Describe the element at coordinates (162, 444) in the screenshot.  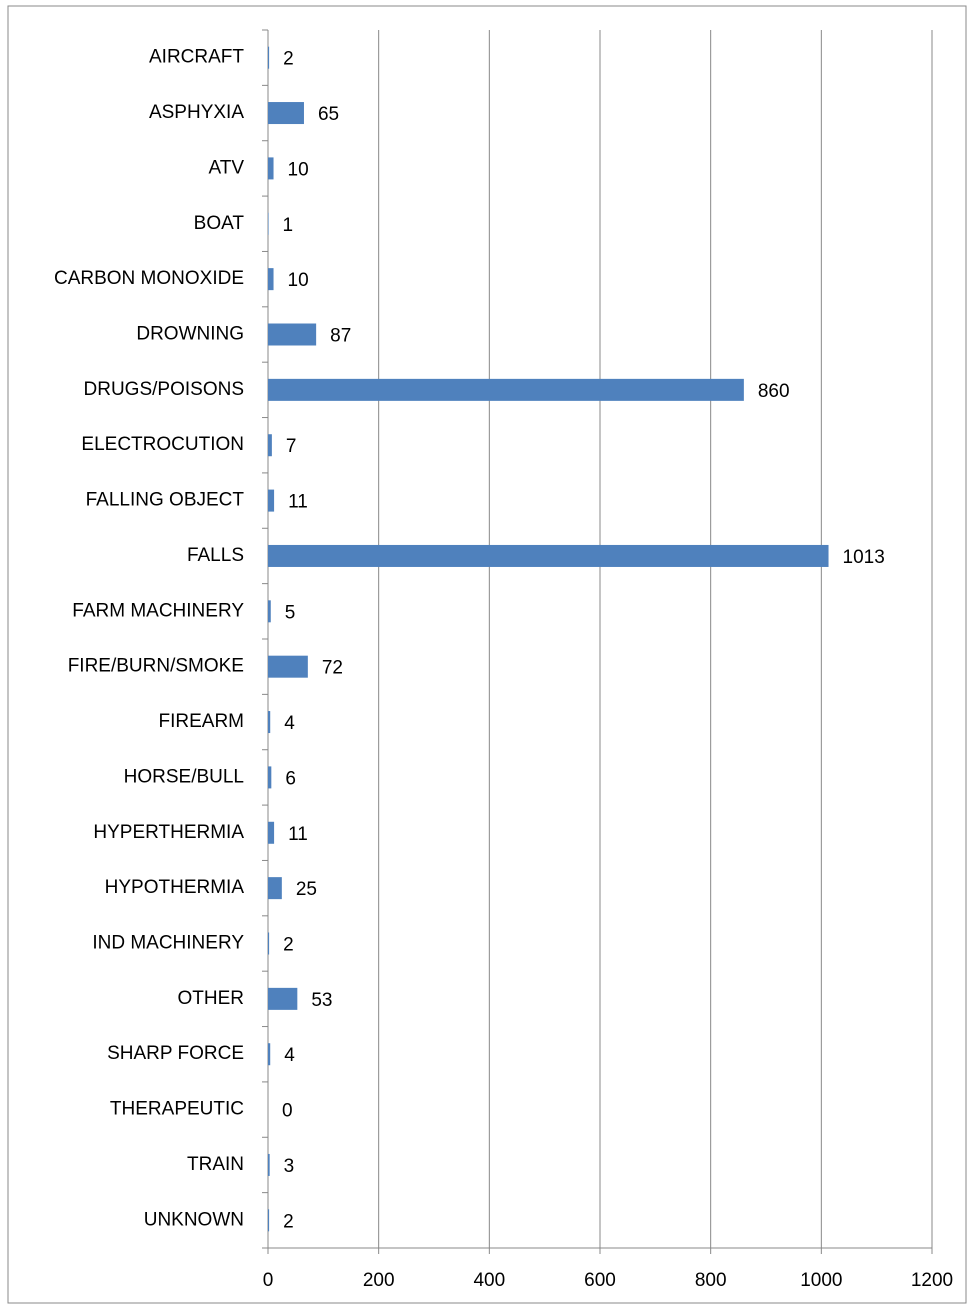
I see `y-tick-label: ELECTROCUTION` at that location.